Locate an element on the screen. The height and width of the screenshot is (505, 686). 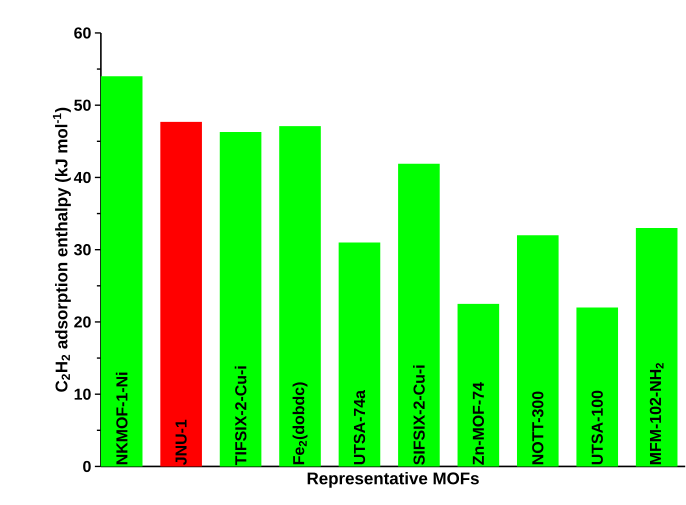
x-tick-label: NOTT-300 is located at coordinates (538, 427).